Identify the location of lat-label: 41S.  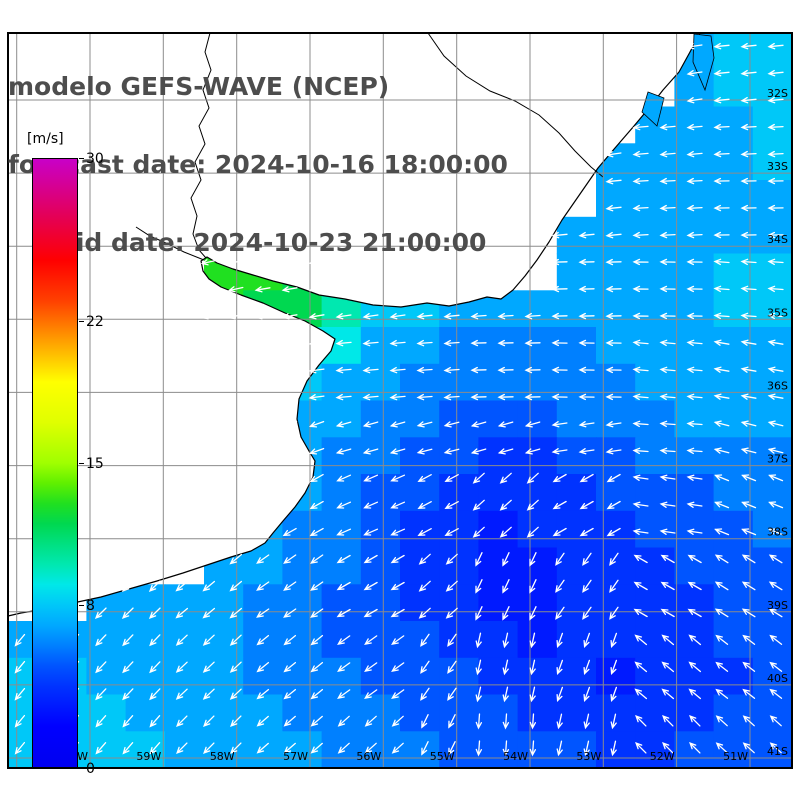
(777, 751).